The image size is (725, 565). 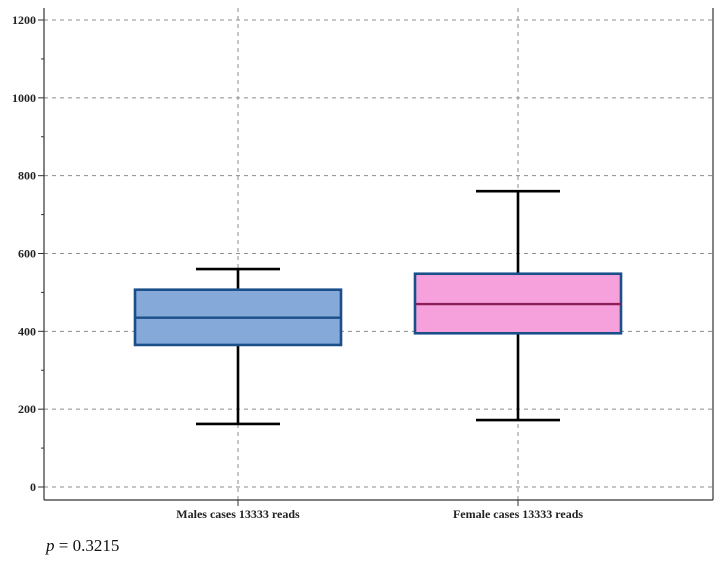 I want to click on p-value-text: = 0.3215, so click(x=87, y=545).